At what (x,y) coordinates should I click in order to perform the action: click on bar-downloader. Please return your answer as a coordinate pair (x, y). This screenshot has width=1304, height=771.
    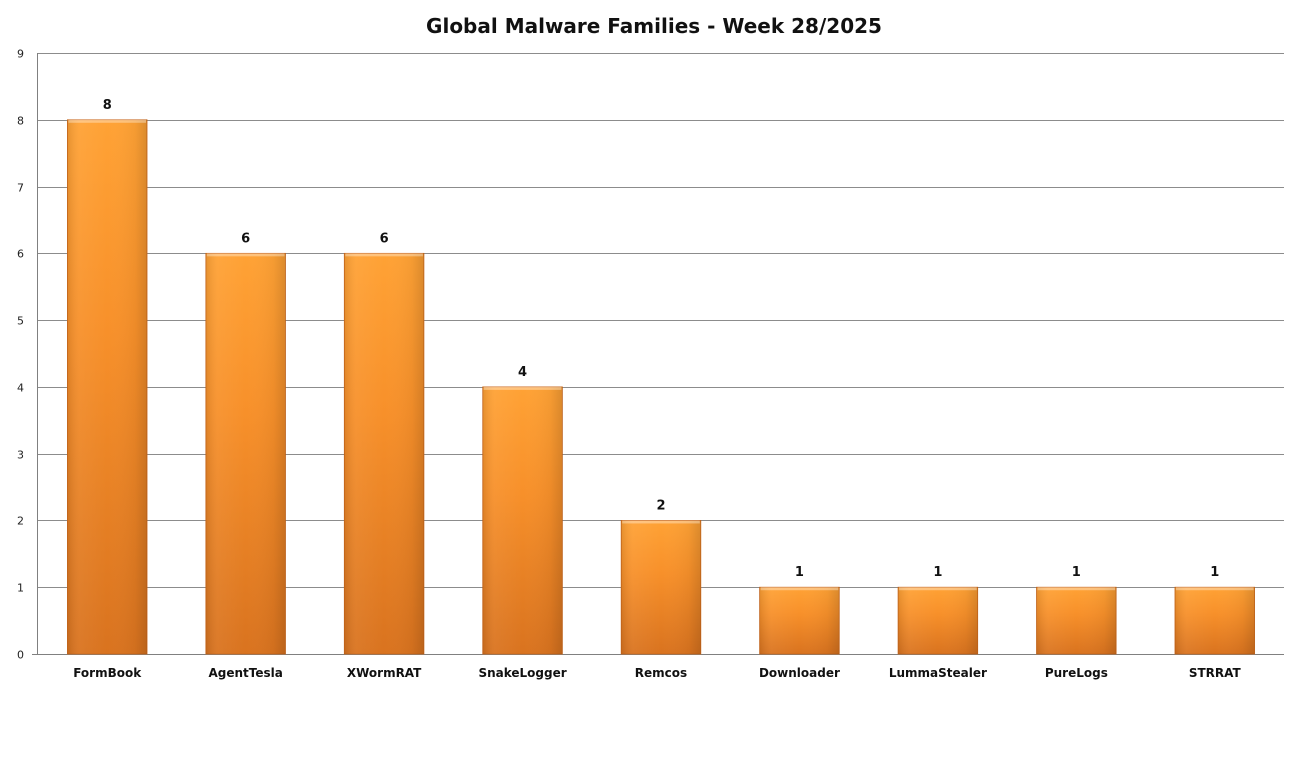
    Looking at the image, I should click on (799, 620).